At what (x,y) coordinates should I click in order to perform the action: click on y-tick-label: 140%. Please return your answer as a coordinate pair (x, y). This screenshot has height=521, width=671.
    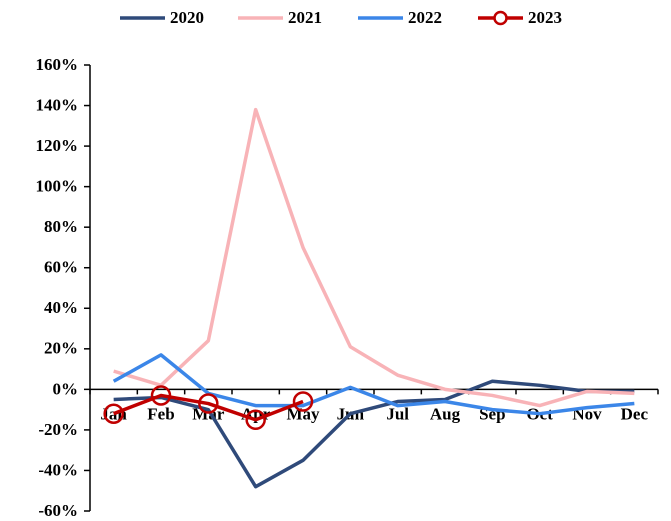
    Looking at the image, I should click on (57, 104).